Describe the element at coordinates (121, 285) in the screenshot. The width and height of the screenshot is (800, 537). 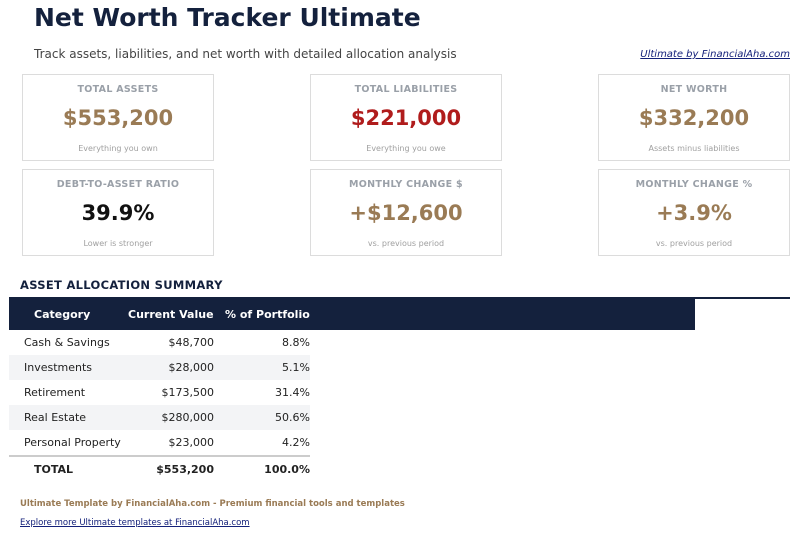
I see `section-title: ASSET ALLOCATION SUMMARY` at that location.